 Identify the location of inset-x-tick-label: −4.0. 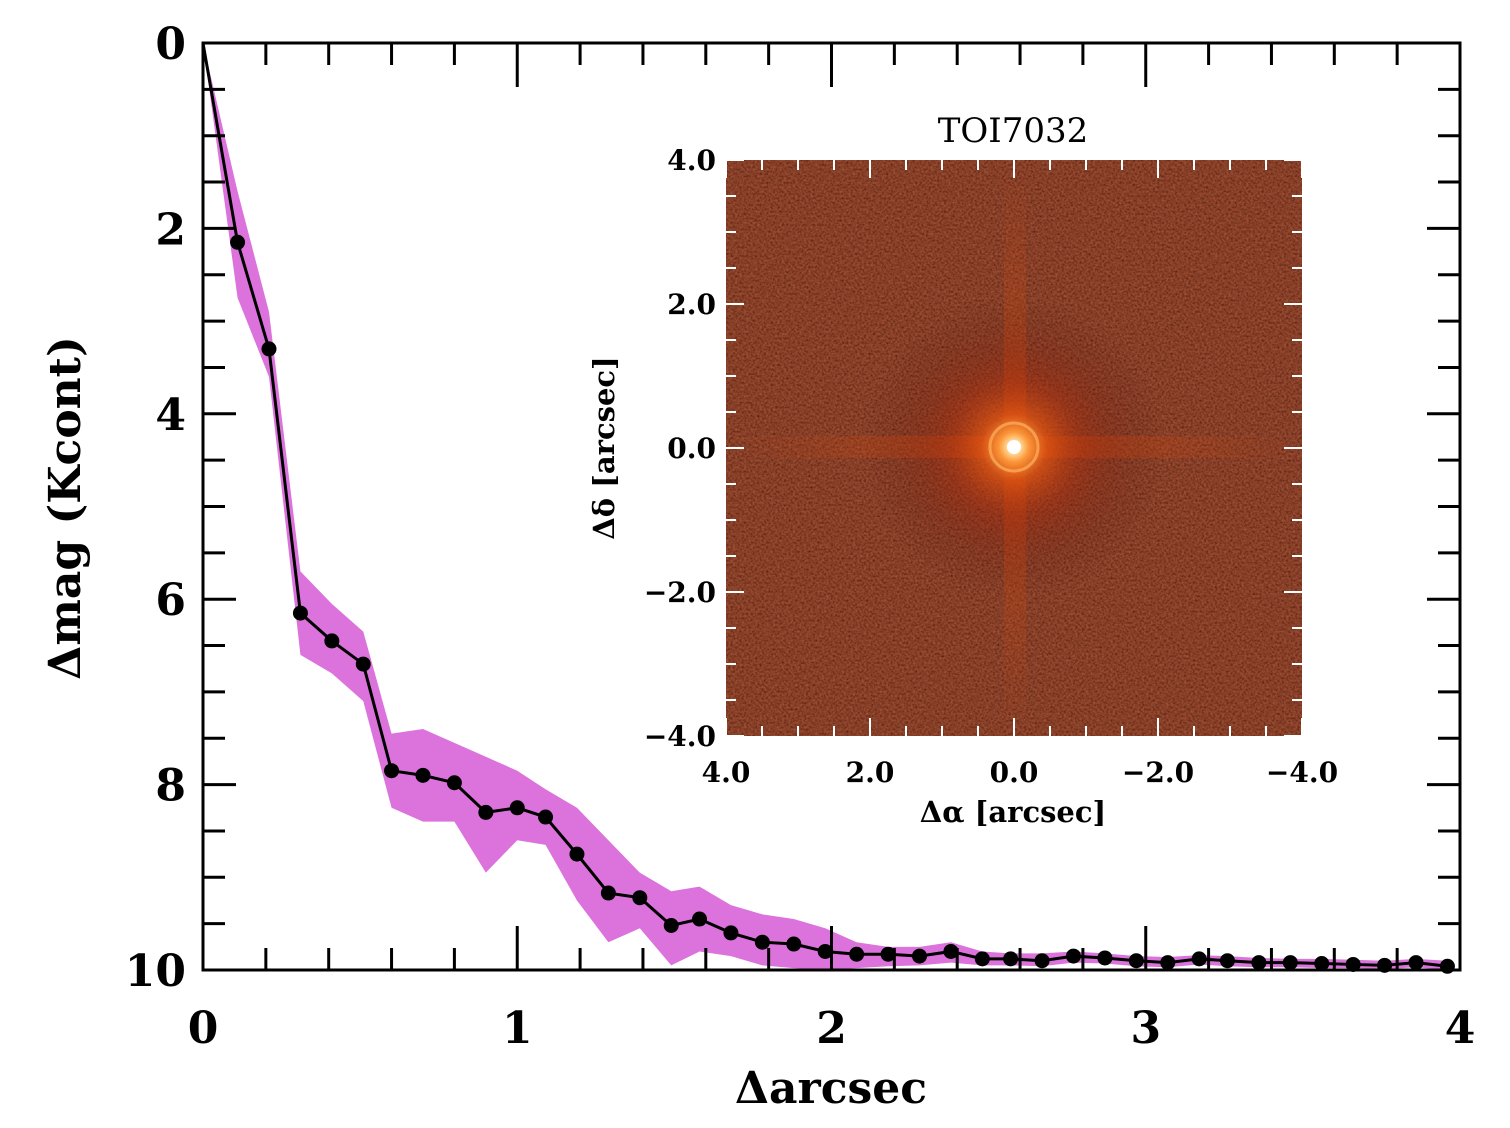
(1302, 772).